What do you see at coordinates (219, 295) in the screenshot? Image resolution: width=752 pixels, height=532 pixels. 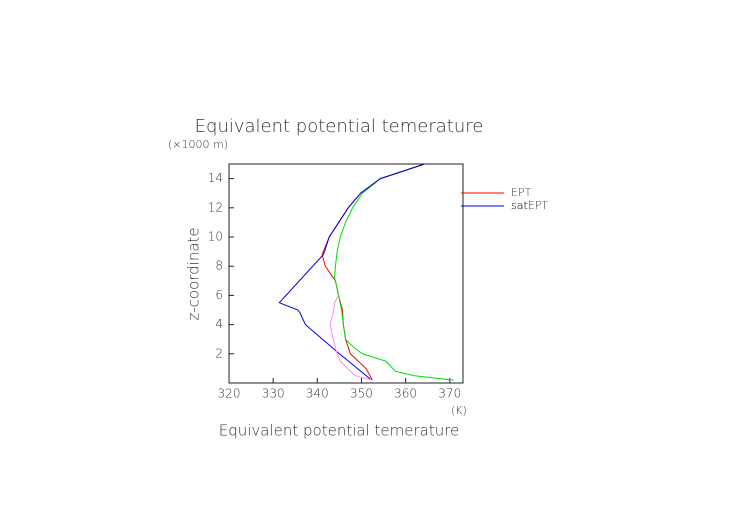 I see `y-tick-label: 6` at bounding box center [219, 295].